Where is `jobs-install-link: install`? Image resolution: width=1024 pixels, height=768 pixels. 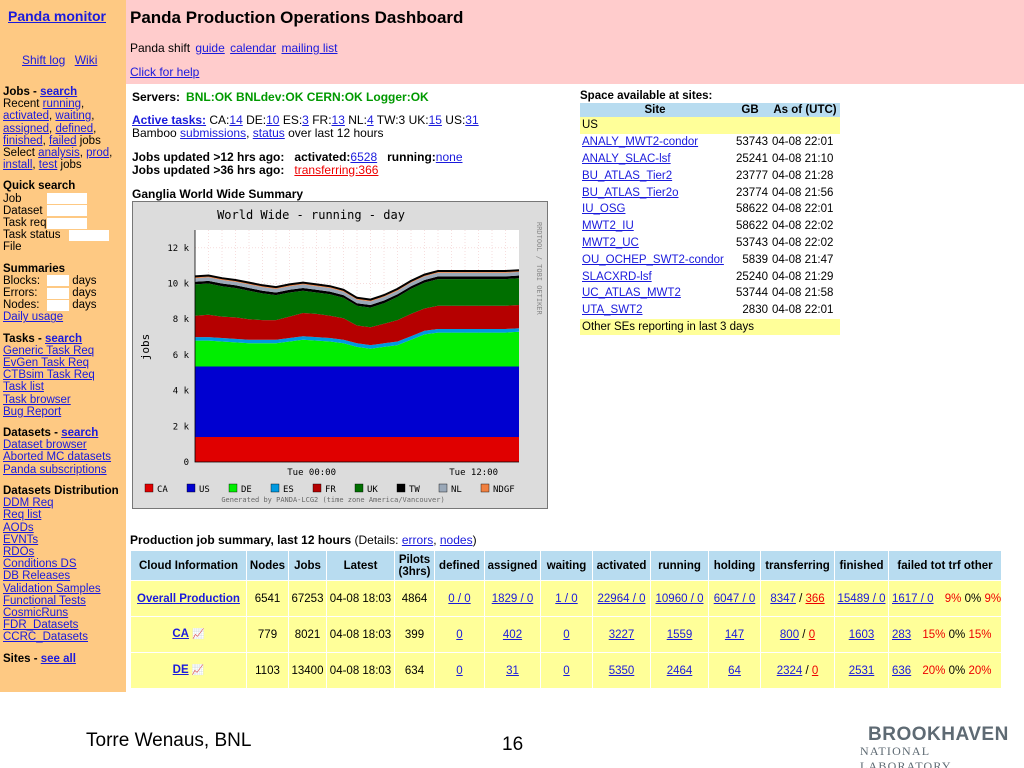 jobs-install-link: install is located at coordinates (18, 165).